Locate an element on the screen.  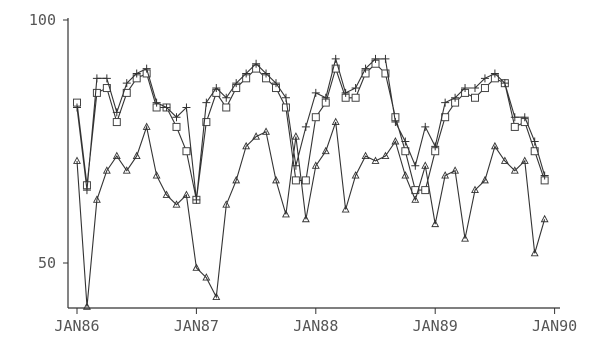
y-axis: 100 50 is located at coordinates (49, 159).